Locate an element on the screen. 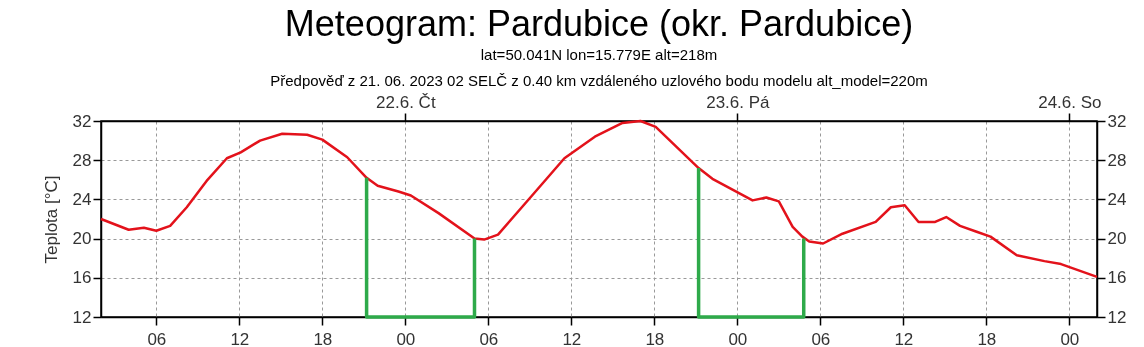 This screenshot has height=347, width=1144. y2-tick-label: 32 is located at coordinates (1117, 121).